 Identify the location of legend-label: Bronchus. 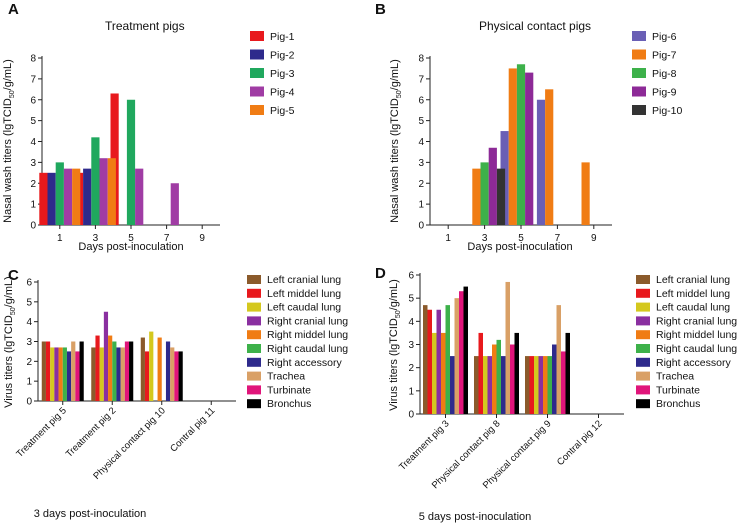
(289, 404).